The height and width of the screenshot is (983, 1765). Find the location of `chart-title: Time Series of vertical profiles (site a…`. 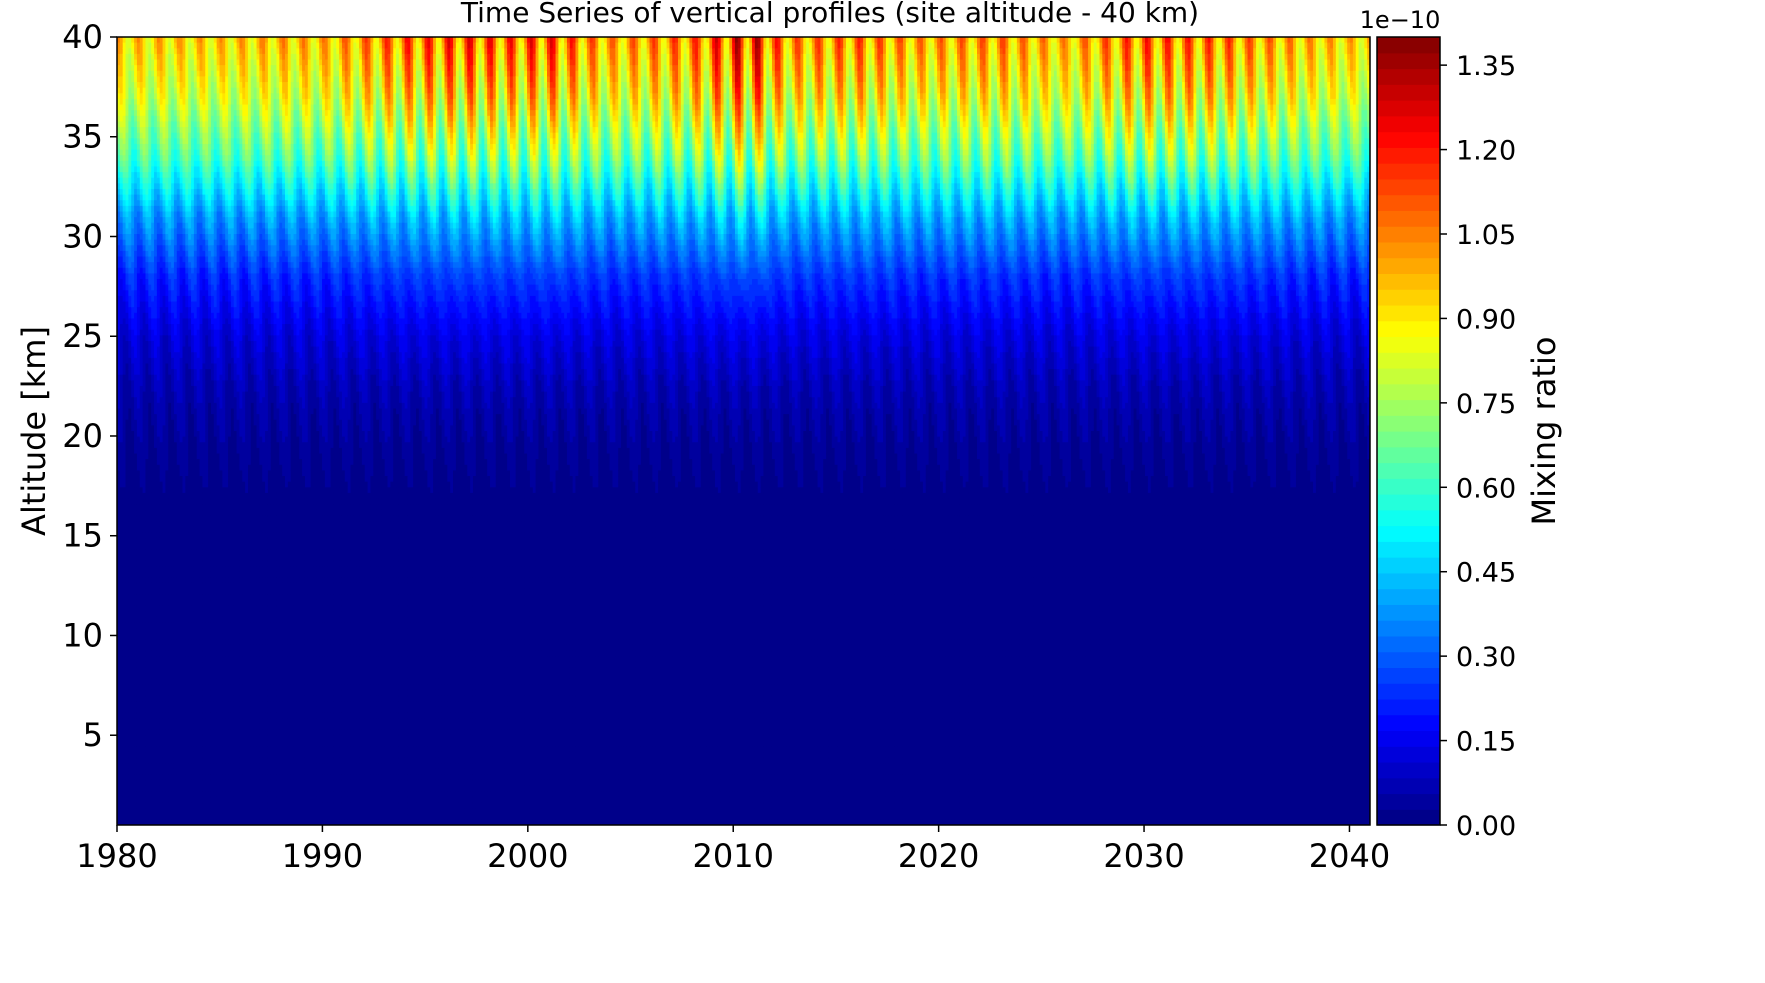

chart-title: Time Series of vertical profiles (site a… is located at coordinates (829, 14).